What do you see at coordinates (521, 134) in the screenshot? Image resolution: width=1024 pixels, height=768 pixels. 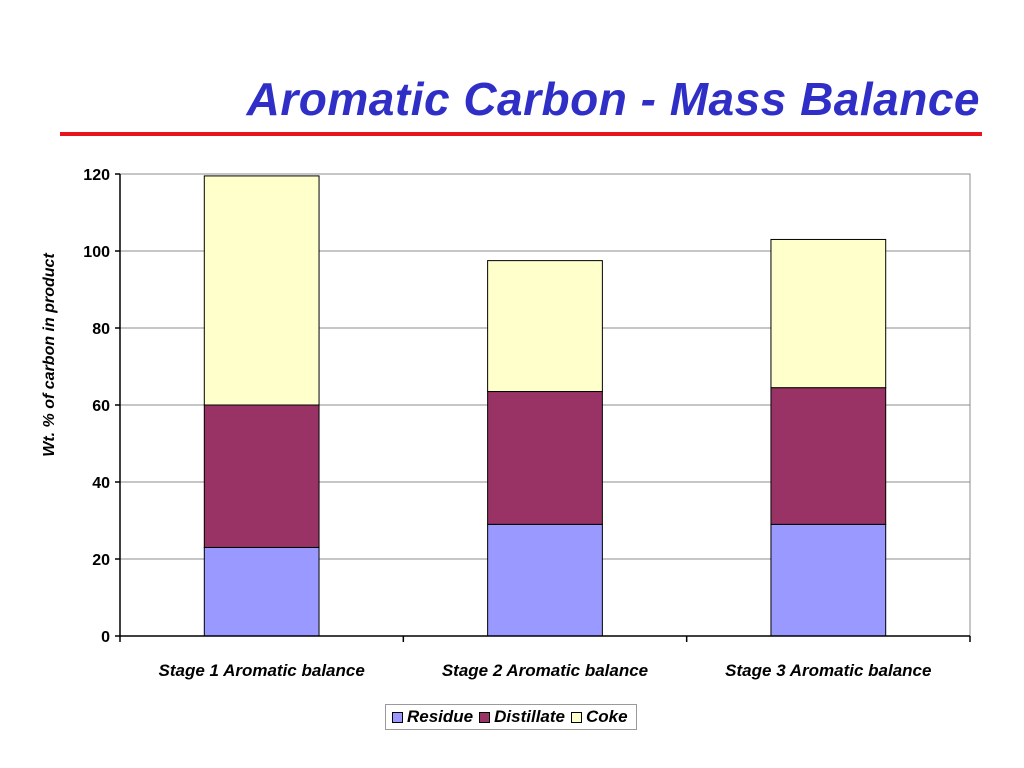 I see `title-divider` at bounding box center [521, 134].